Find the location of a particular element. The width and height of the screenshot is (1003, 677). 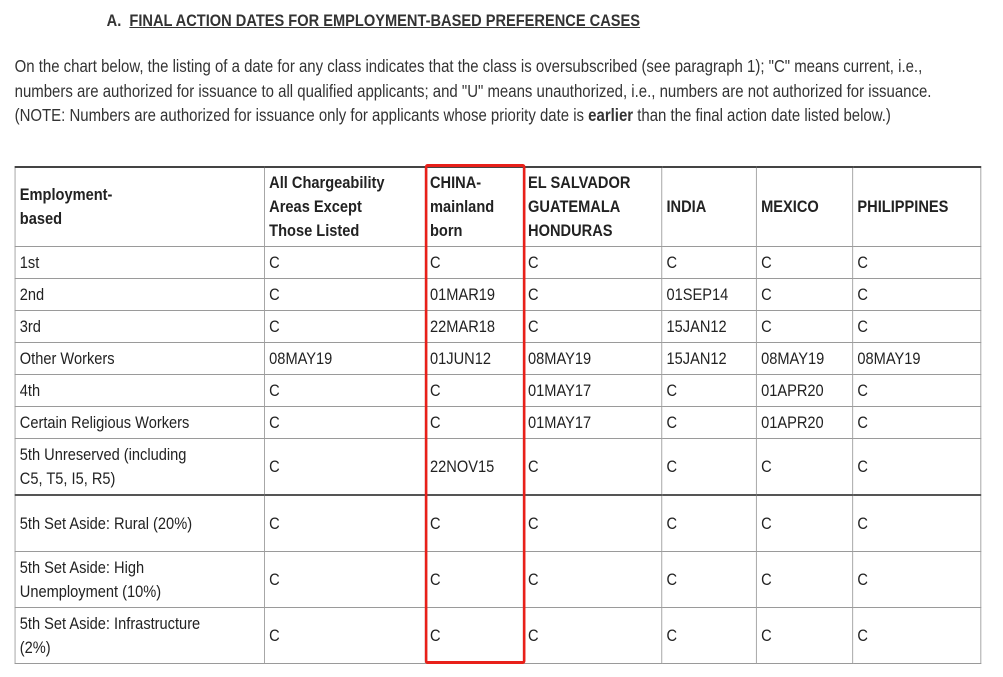

table-row: 1st C C C C C C is located at coordinates (498, 262).